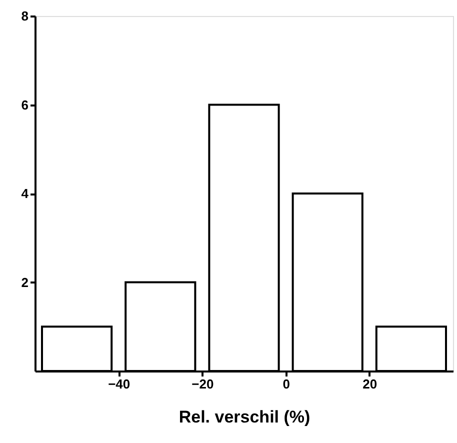 The image size is (457, 443). I want to click on y-tick-label: 8, so click(24, 16).